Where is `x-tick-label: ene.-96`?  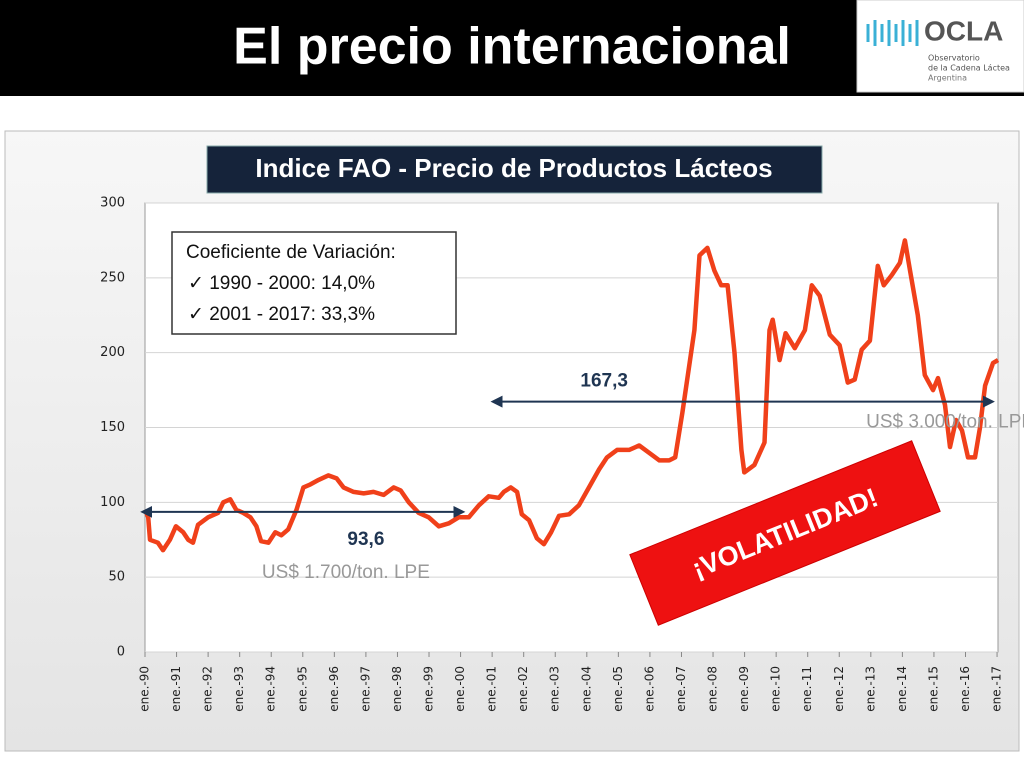 x-tick-label: ene.-96 is located at coordinates (334, 689).